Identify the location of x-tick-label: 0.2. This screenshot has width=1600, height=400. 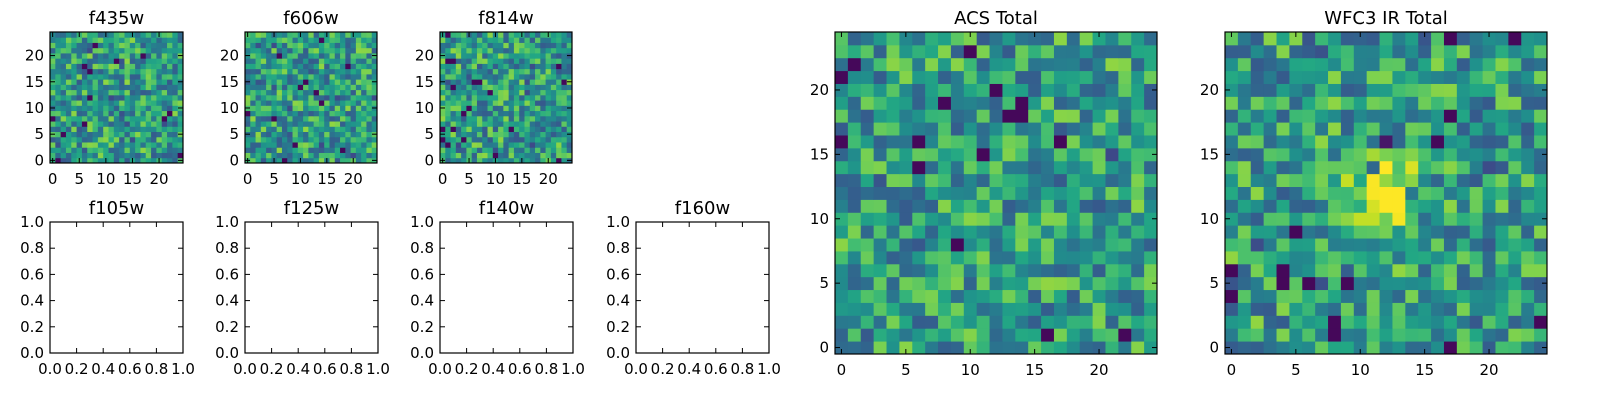
(77, 369).